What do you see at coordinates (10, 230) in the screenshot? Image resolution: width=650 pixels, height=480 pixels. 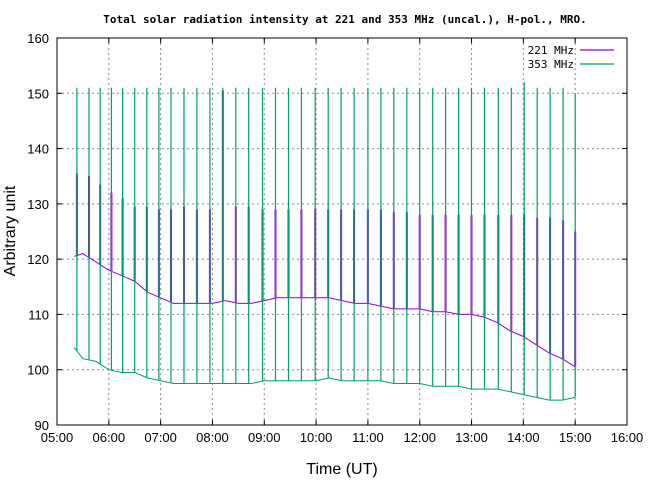 I see `y-axis-label: Arbitrary unit` at bounding box center [10, 230].